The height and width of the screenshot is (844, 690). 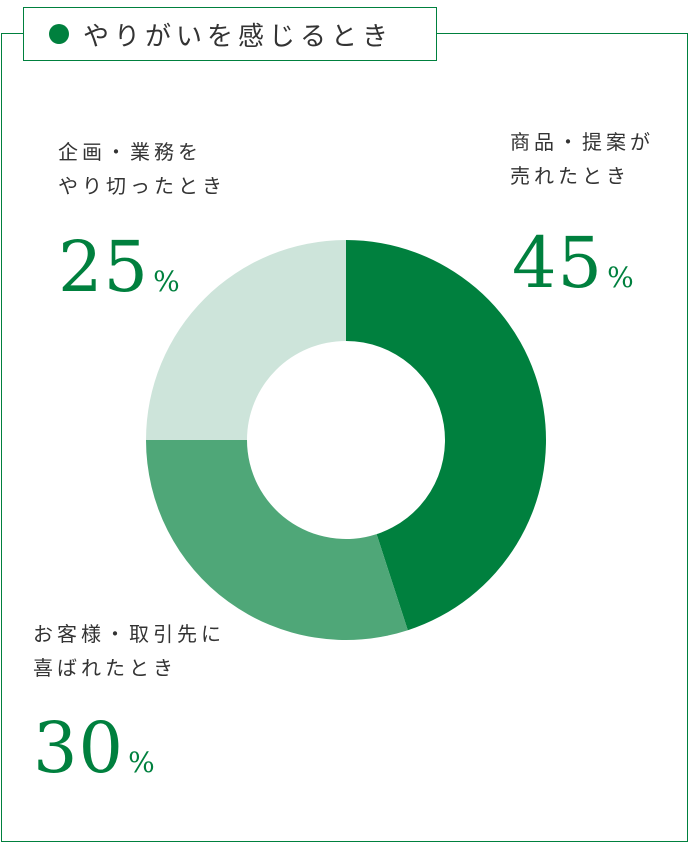 I want to click on donut-slice-completed, so click(x=246, y=340).